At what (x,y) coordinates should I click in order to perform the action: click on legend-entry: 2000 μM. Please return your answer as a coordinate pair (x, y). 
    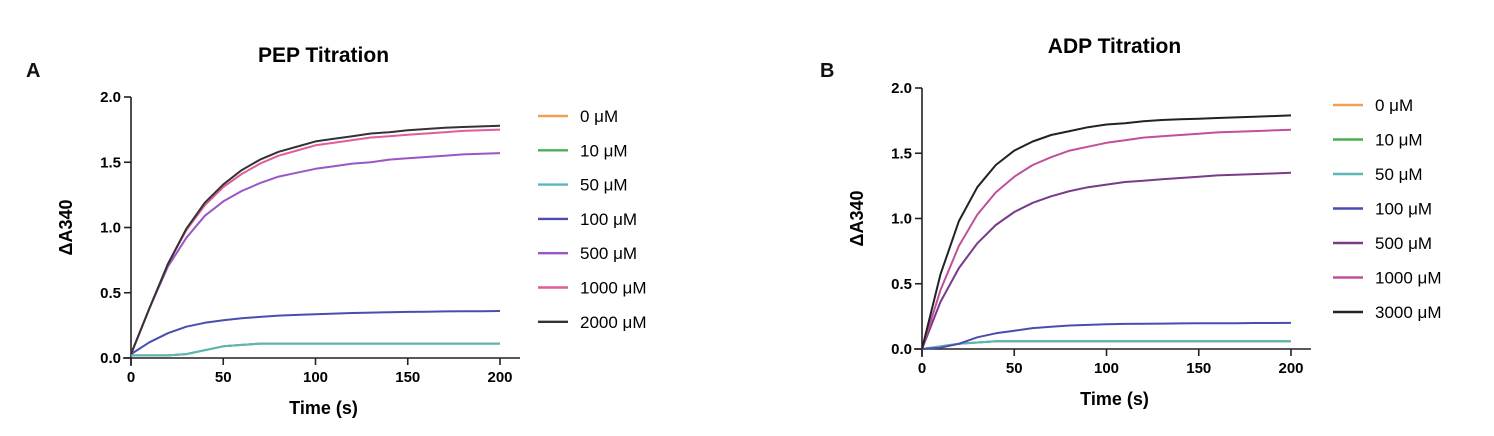
    Looking at the image, I should click on (613, 322).